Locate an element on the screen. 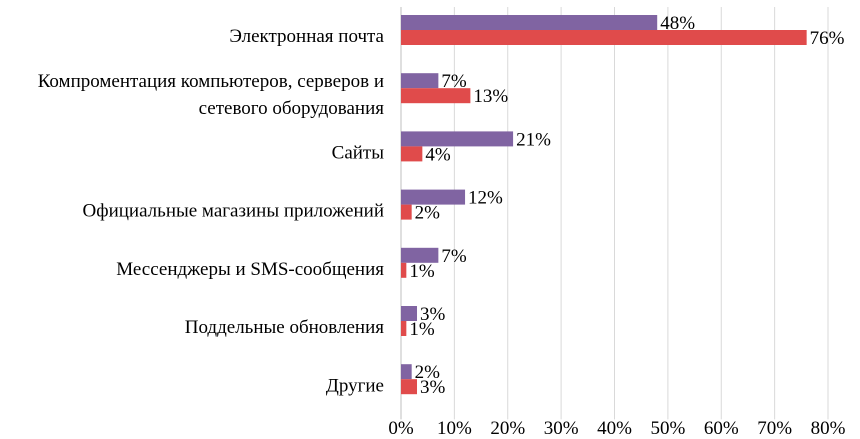 This screenshot has height=439, width=860. x-axis-ticks: 0% 10% 20% 30% 40% 50% 60% 70% 80% is located at coordinates (616, 428).